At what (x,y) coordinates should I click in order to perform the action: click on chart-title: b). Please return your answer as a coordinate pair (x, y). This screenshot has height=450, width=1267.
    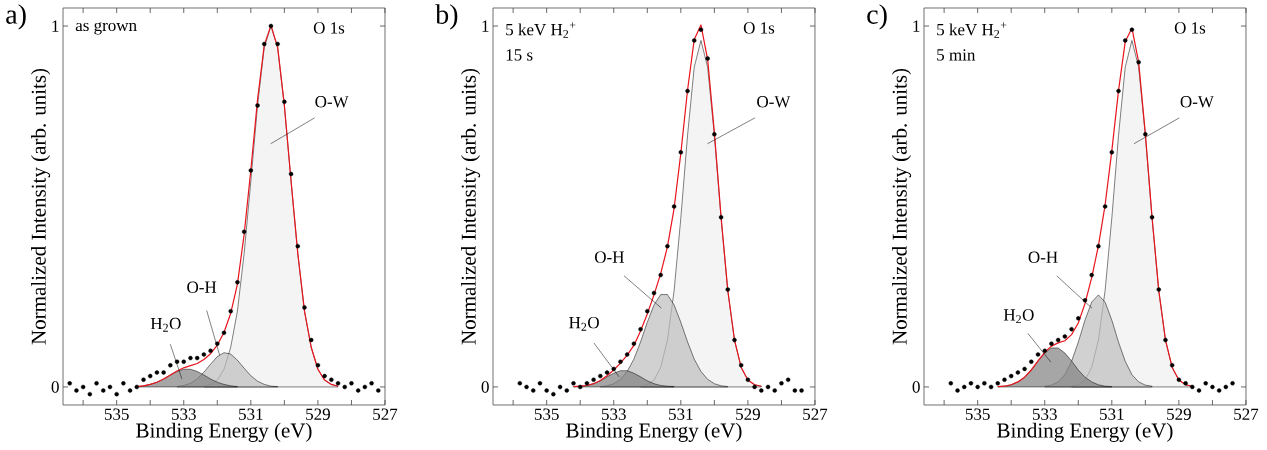
    Looking at the image, I should click on (446, 17).